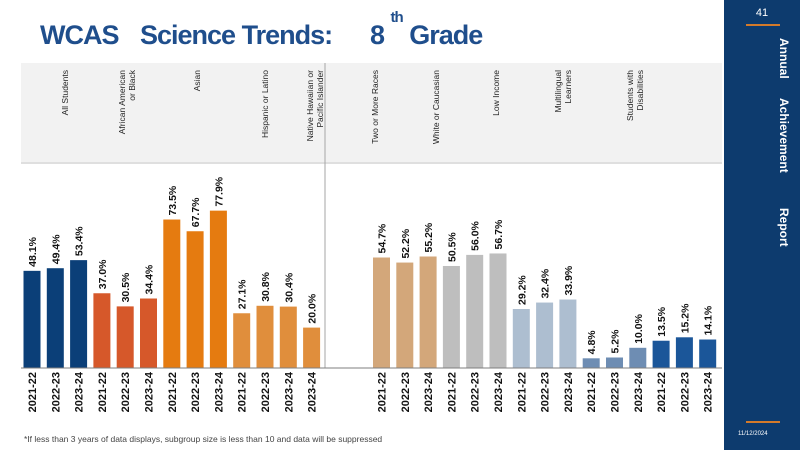  I want to click on sidebar-top-line, so click(763, 25).